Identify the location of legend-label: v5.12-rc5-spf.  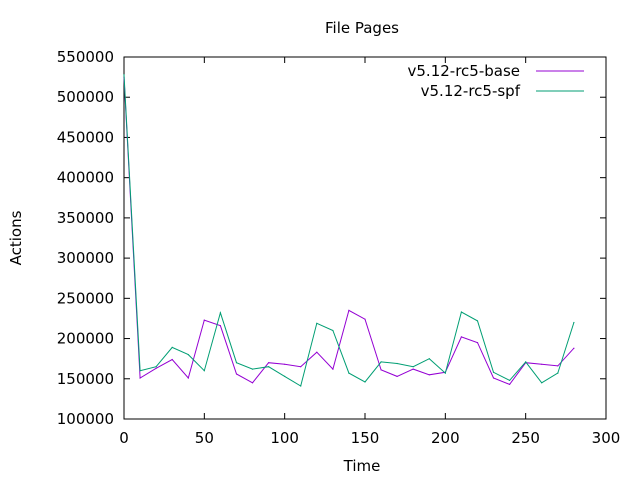
(471, 91).